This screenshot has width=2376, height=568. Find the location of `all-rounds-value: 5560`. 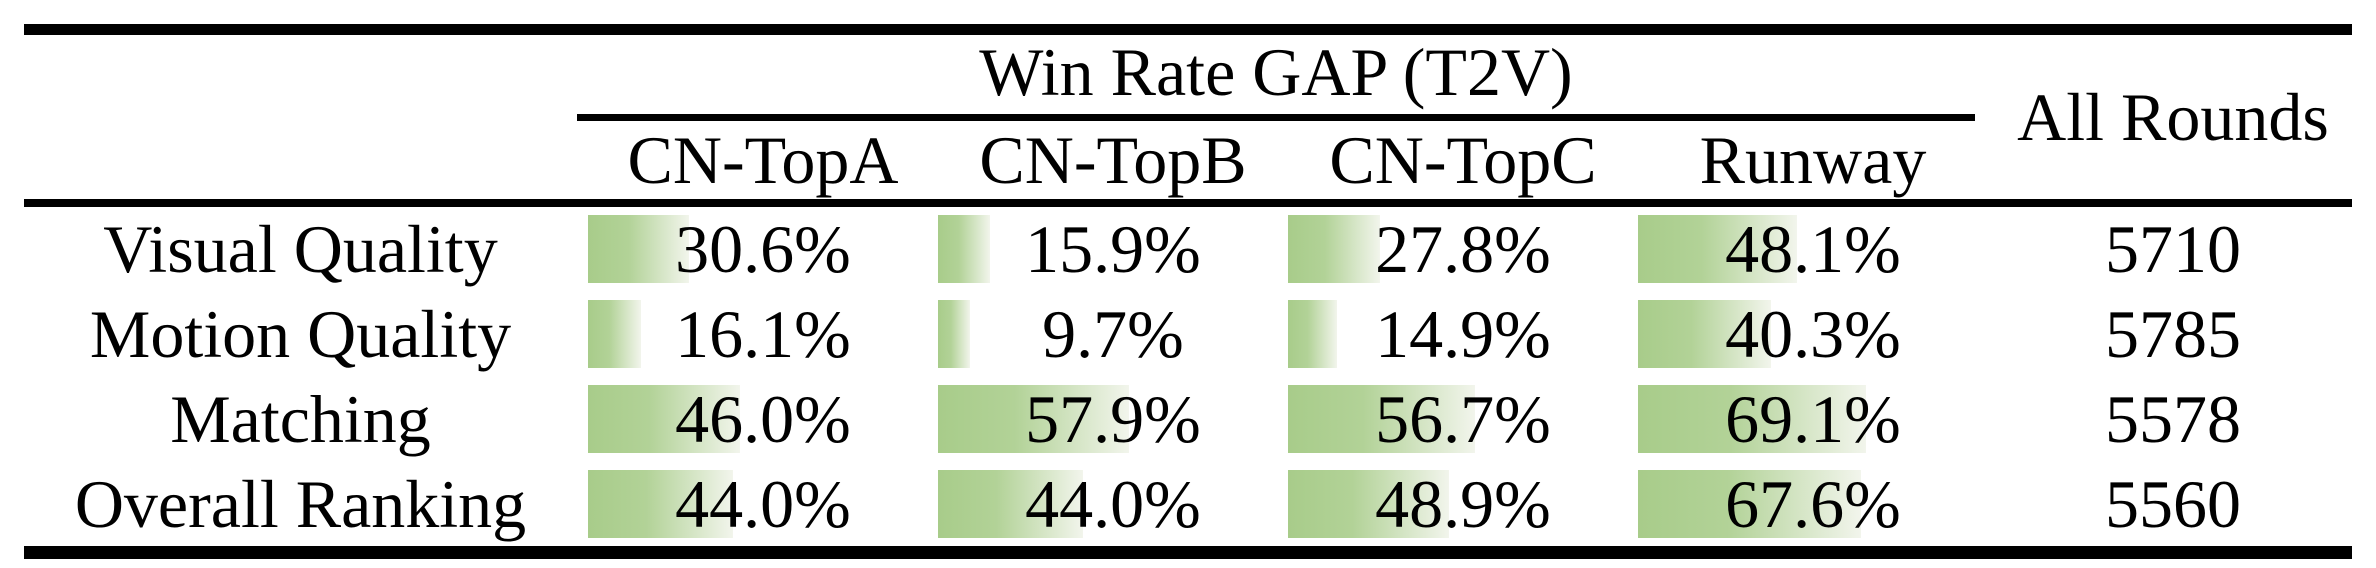

all-rounds-value: 5560 is located at coordinates (2173, 503).